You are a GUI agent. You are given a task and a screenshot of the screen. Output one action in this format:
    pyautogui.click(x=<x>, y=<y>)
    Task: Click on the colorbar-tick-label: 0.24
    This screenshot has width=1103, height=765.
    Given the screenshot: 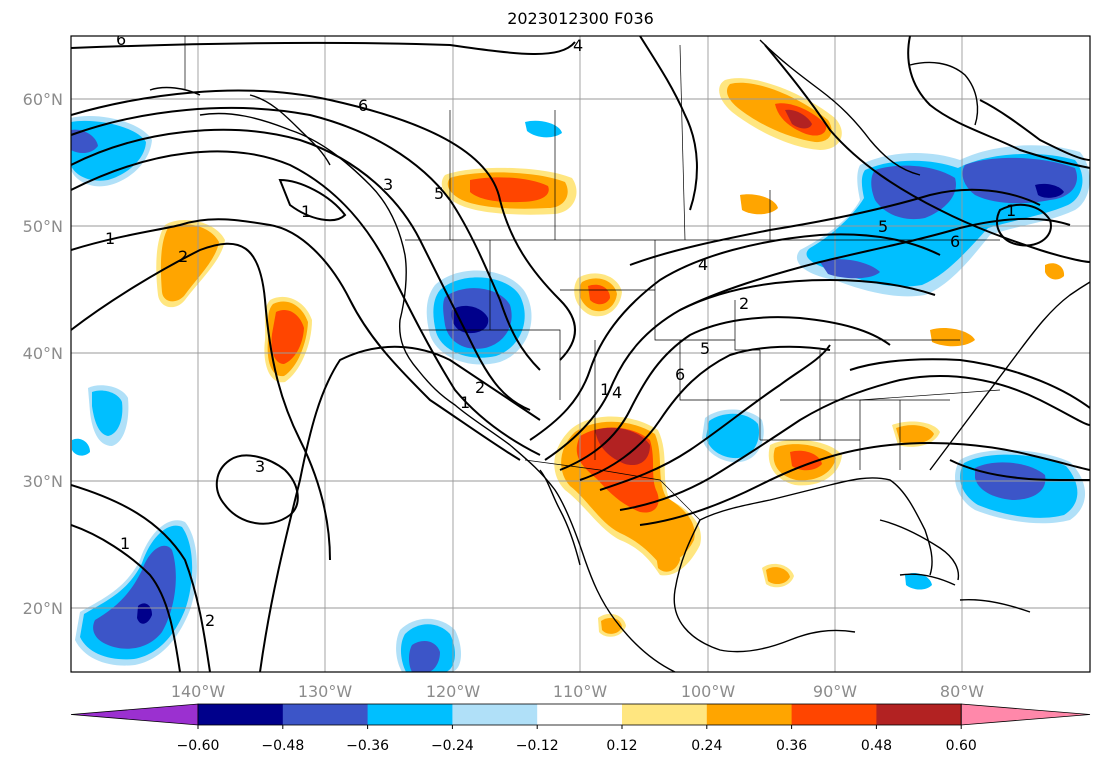 What is the action you would take?
    pyautogui.click(x=706, y=746)
    